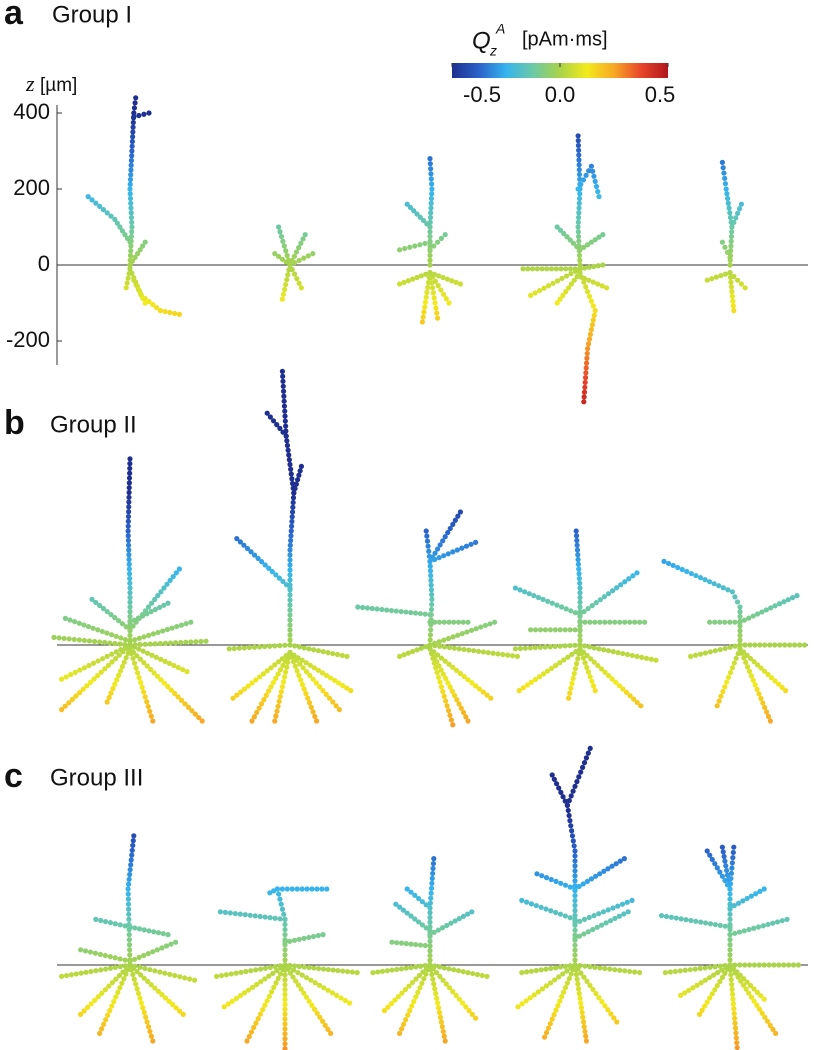 Image resolution: width=814 pixels, height=1050 pixels. Describe the element at coordinates (482, 94) in the screenshot. I see `colorbar-tick-label: -0.5` at that location.